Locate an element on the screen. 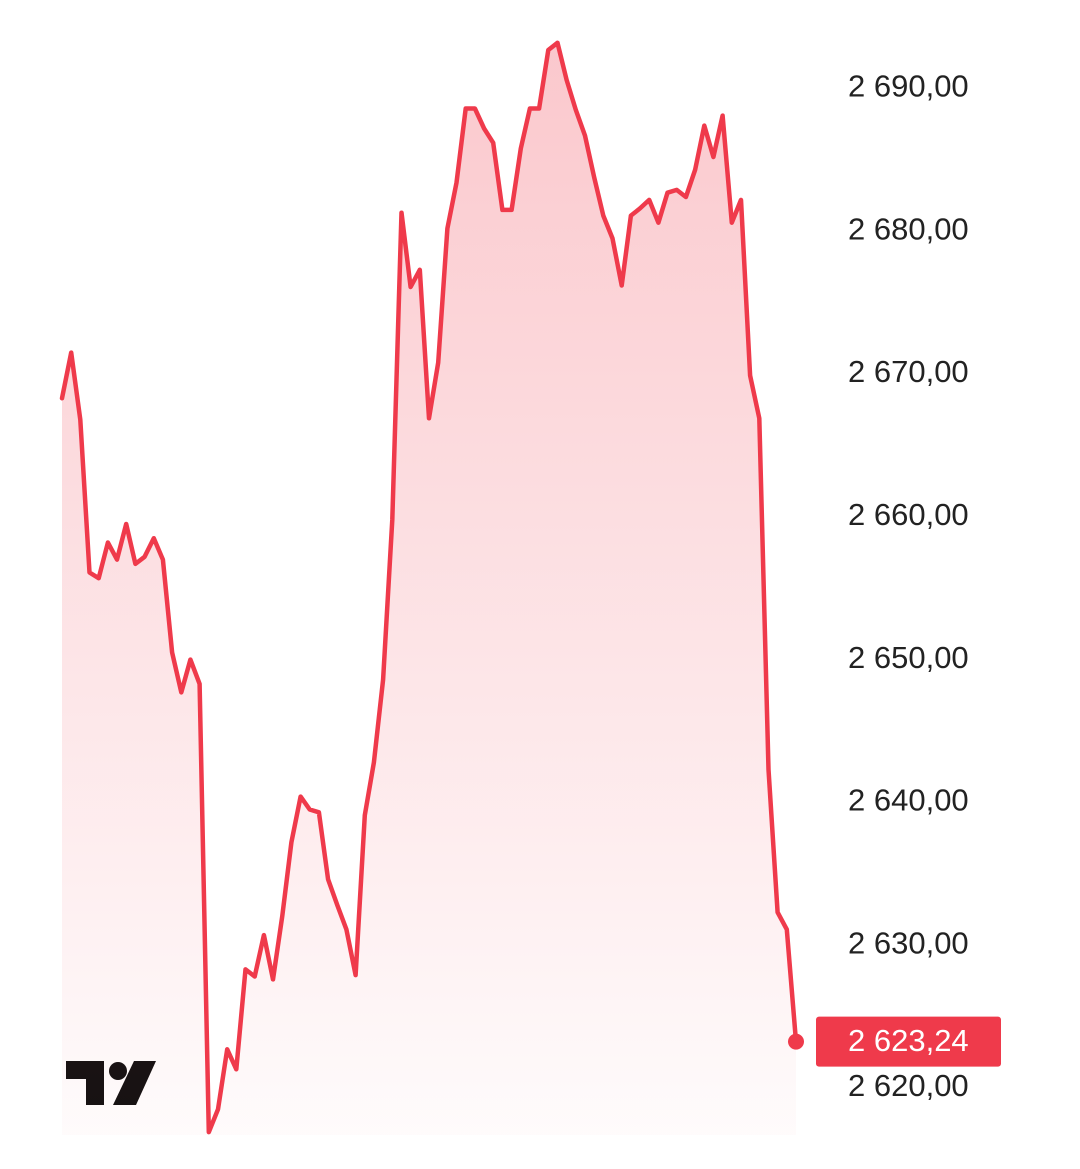  price-label: 2 623,24 is located at coordinates (908, 1040).